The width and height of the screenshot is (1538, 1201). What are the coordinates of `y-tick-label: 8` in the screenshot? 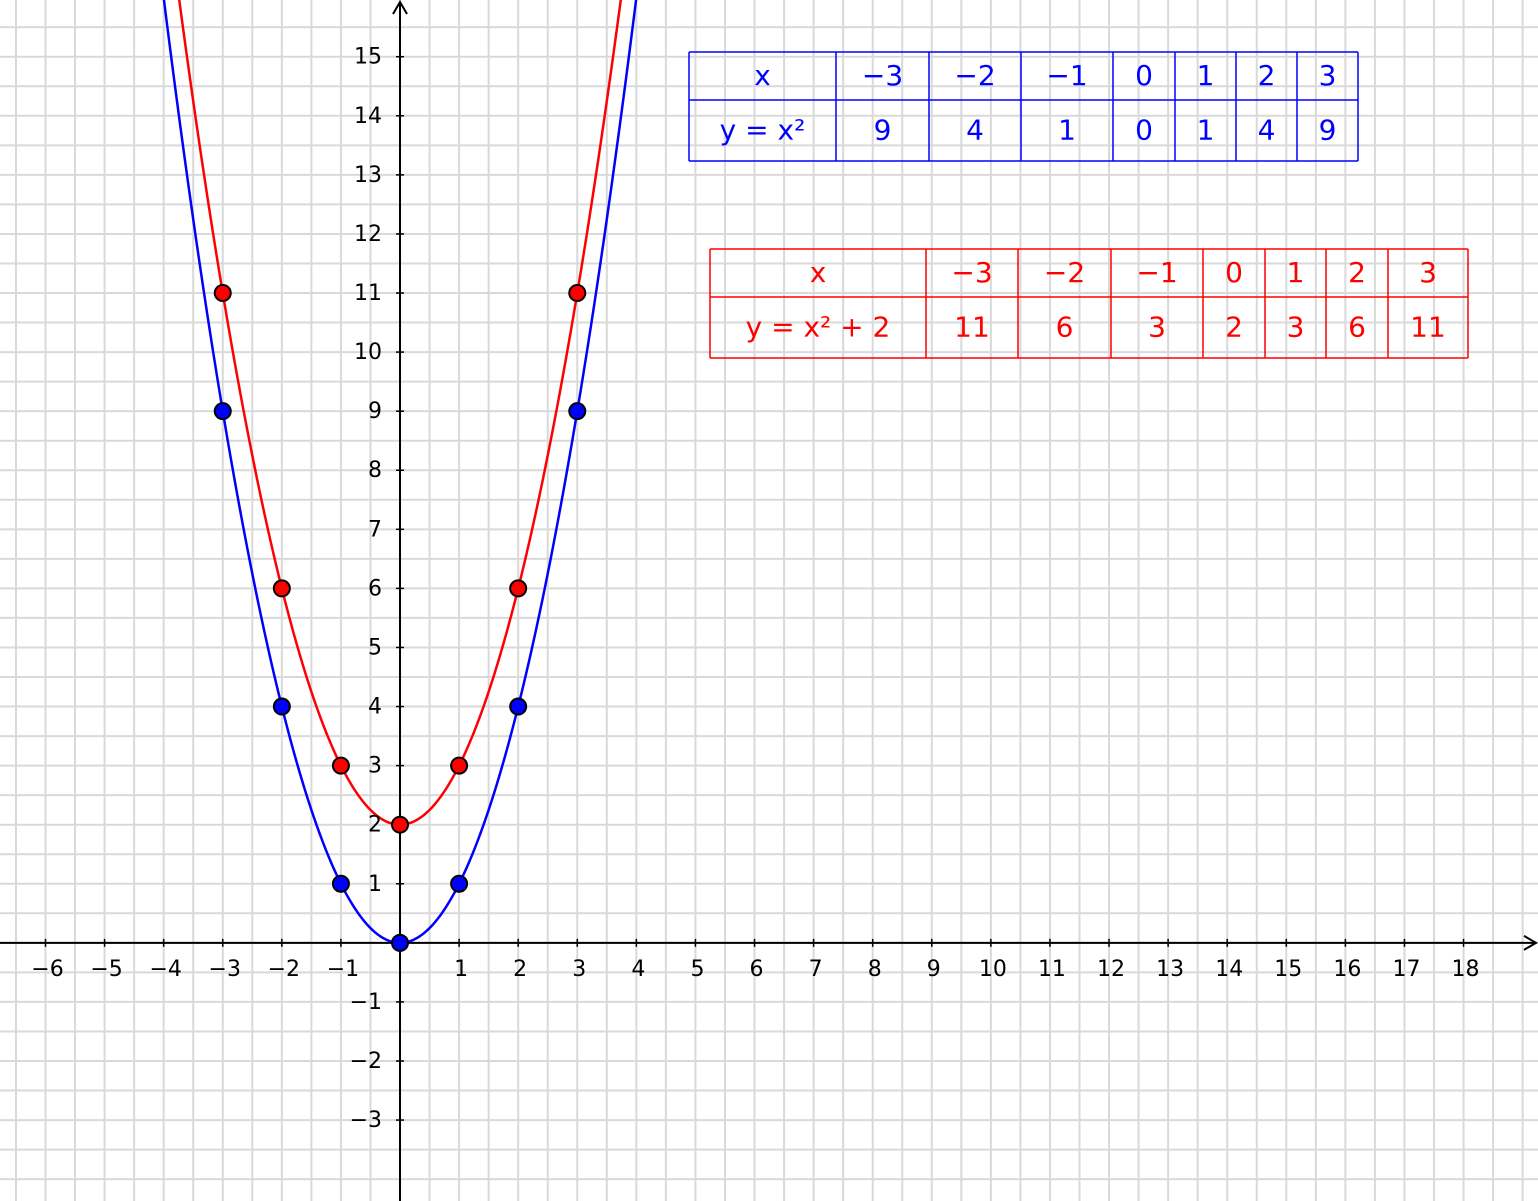 It's located at (375, 470).